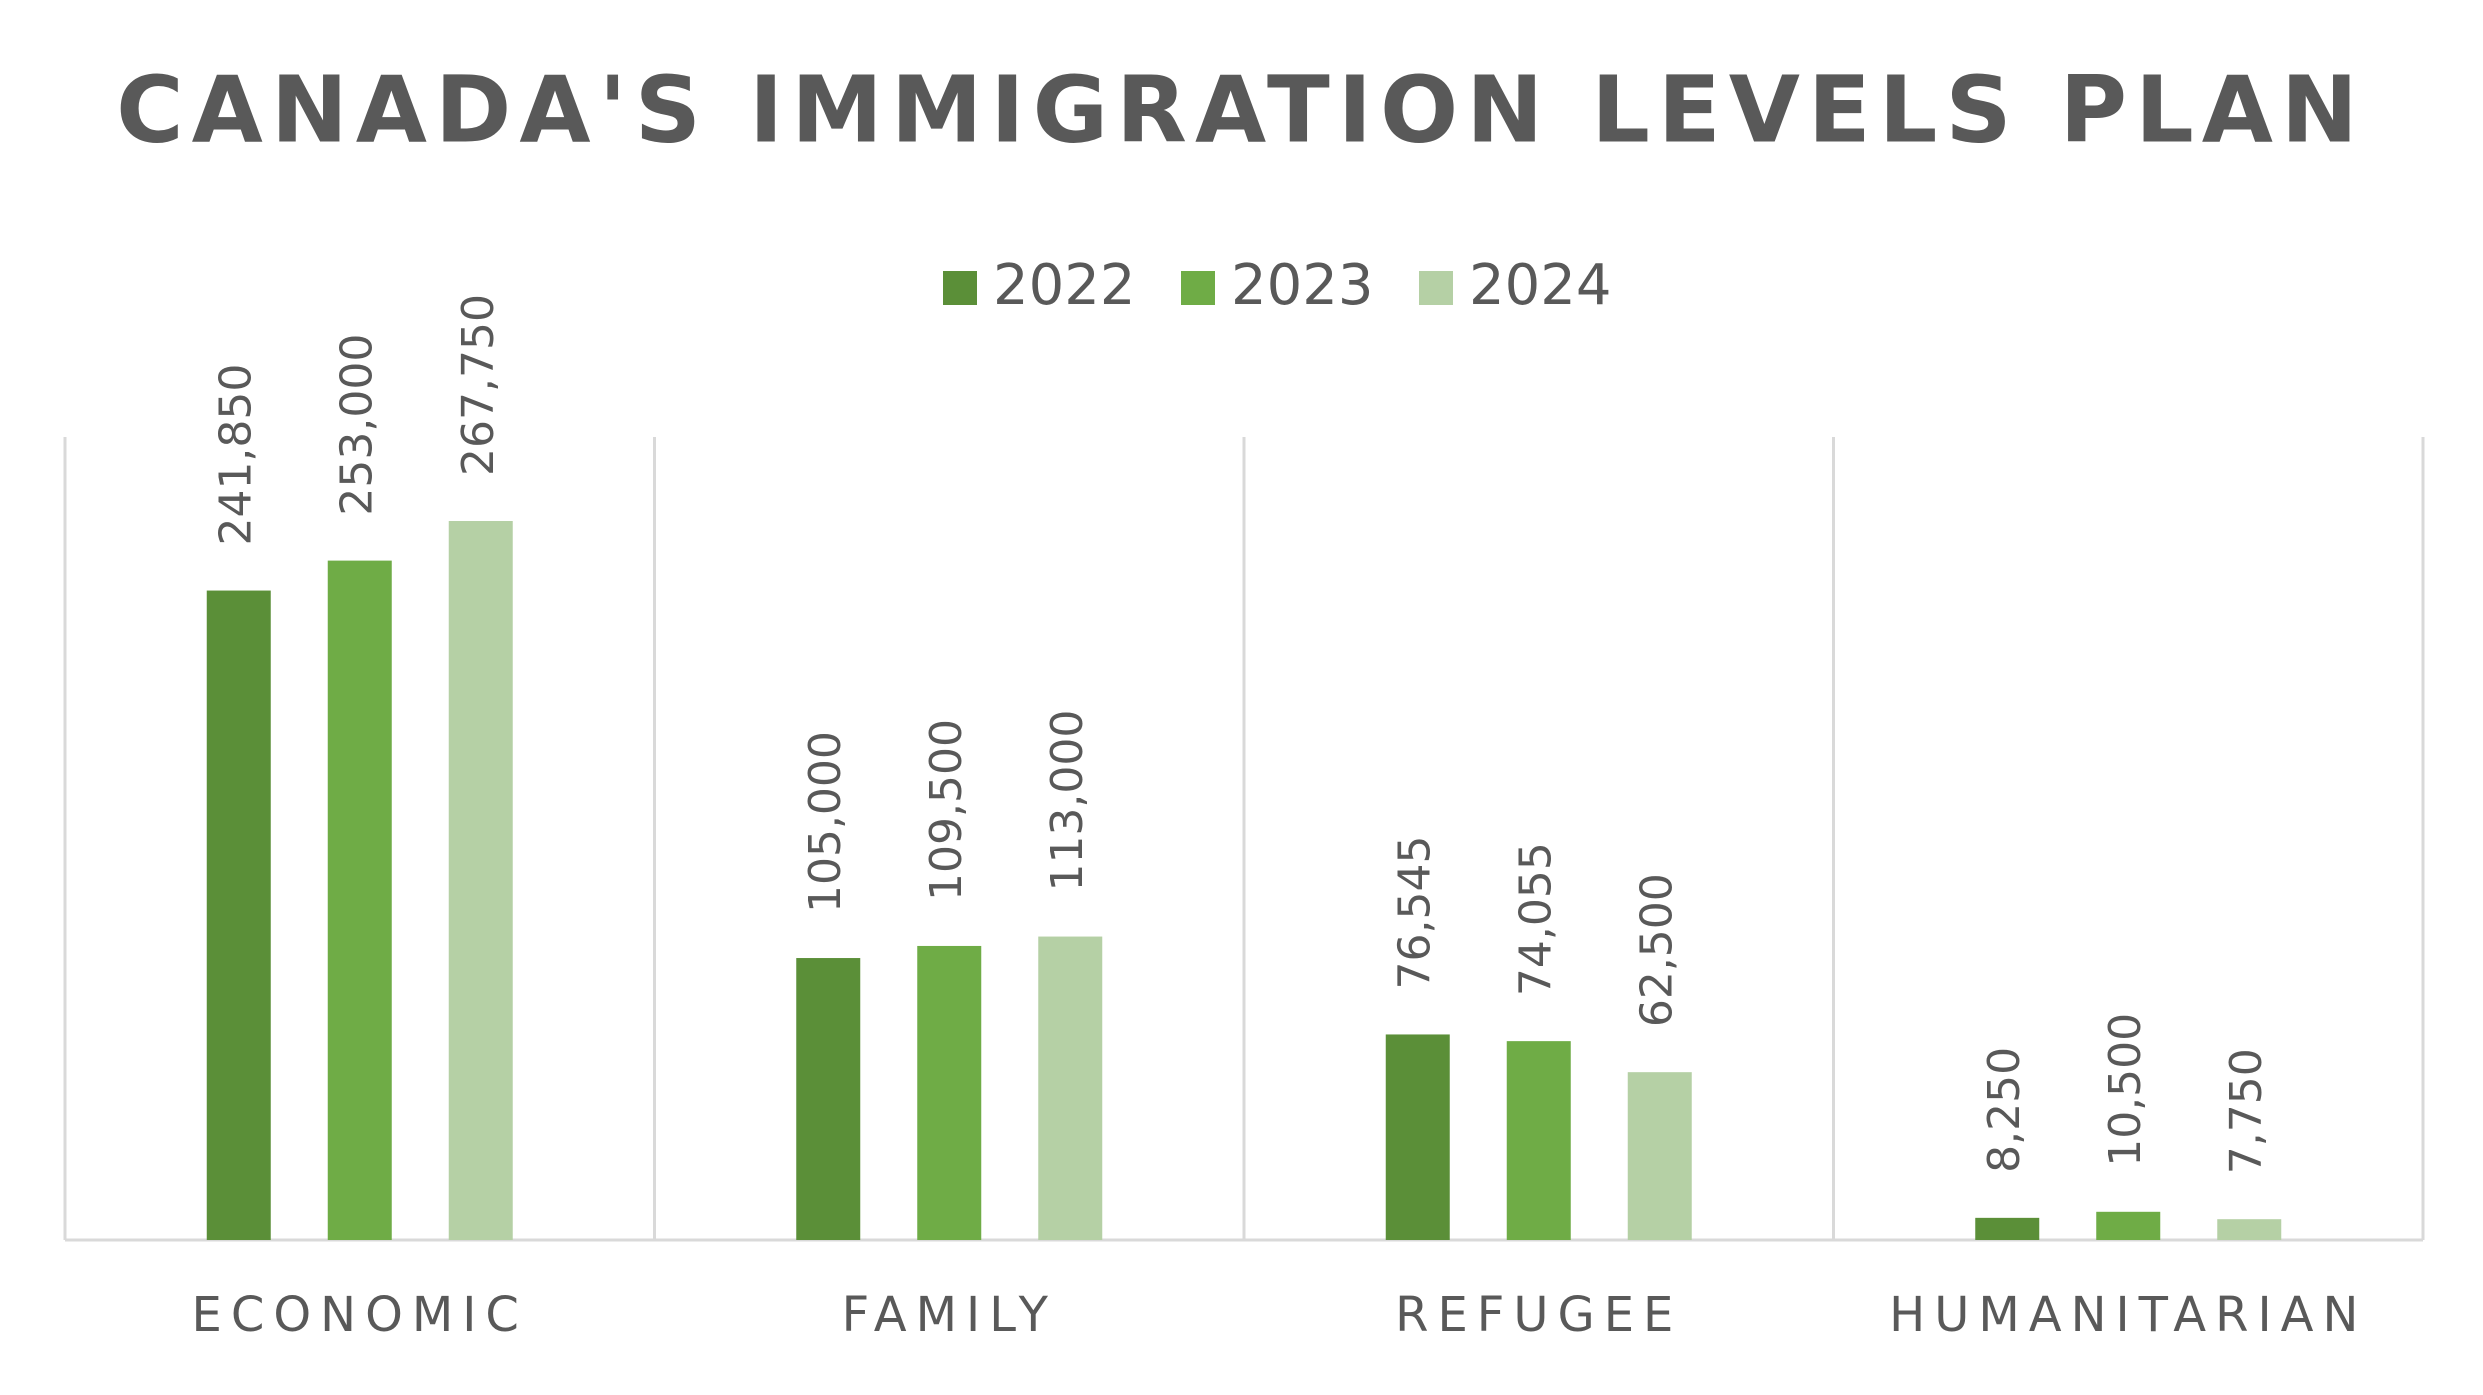 Image resolution: width=2483 pixels, height=1395 pixels. I want to click on value-label: 76,545, so click(1415, 912).